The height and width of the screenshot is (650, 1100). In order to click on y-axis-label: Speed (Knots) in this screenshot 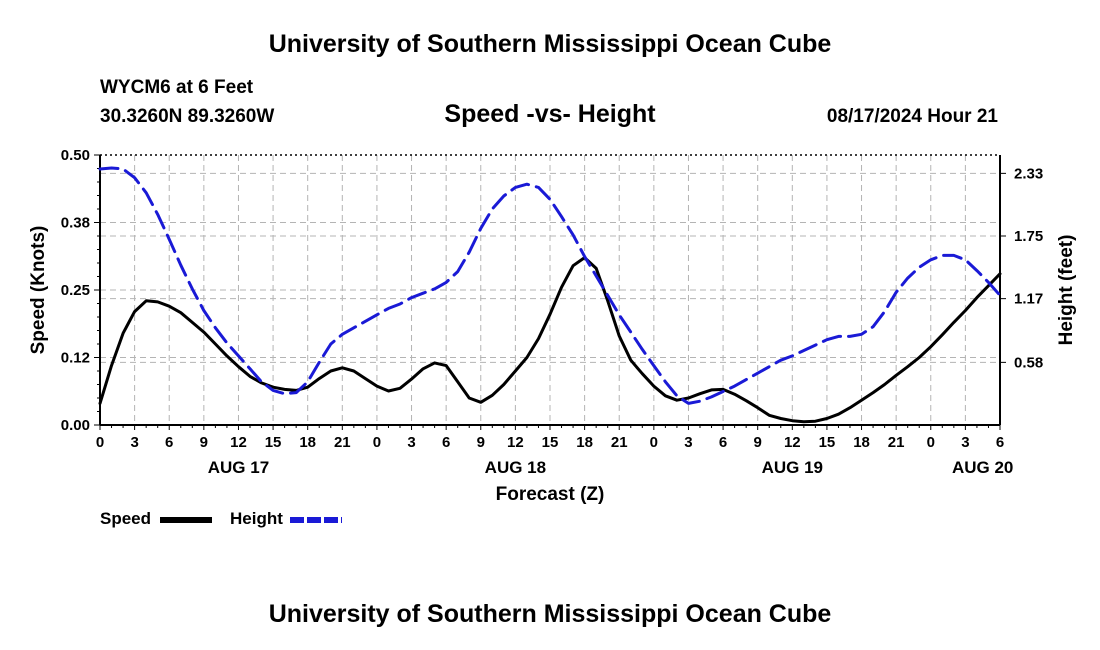, I will do `click(38, 290)`.